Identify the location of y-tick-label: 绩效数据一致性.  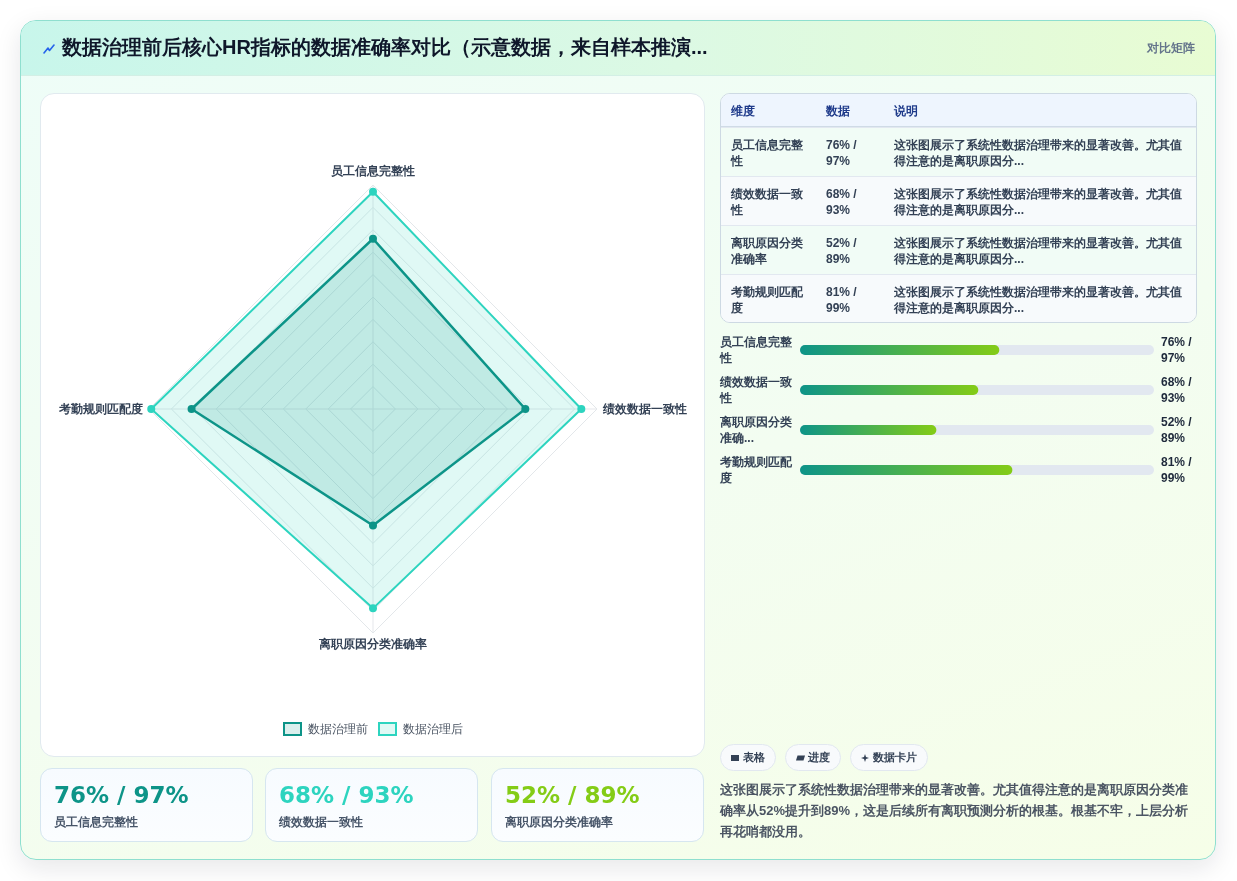
(755, 390).